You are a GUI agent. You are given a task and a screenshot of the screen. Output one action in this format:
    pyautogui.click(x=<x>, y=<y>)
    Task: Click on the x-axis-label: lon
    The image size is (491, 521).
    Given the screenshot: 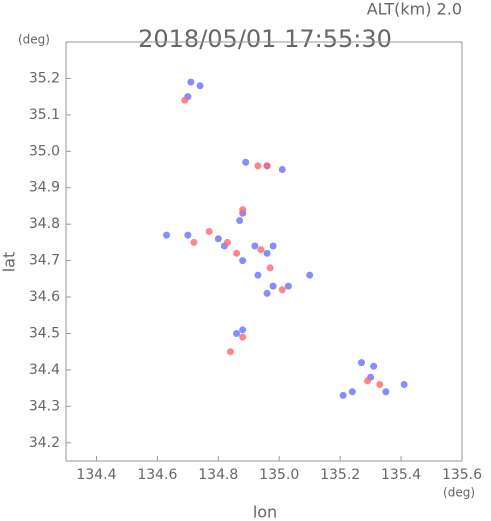 What is the action you would take?
    pyautogui.click(x=265, y=512)
    